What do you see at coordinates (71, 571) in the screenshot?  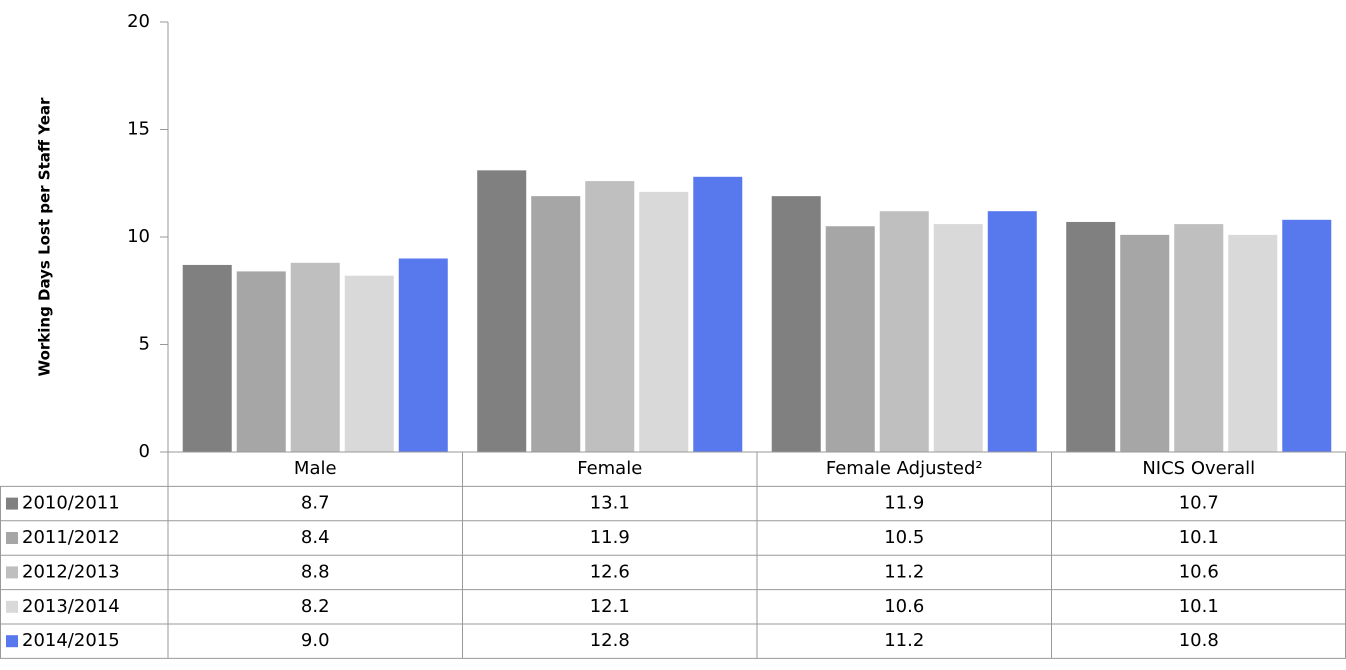 I see `legend-label: 2012/2013` at bounding box center [71, 571].